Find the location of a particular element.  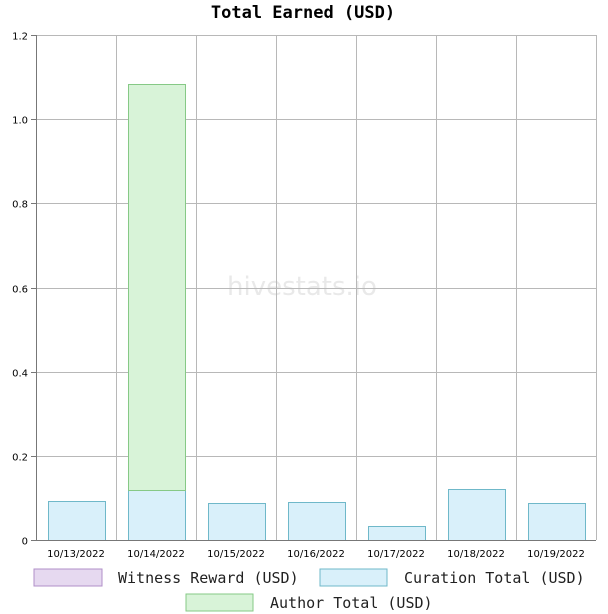

y-tick-label: 1.2 is located at coordinates (20, 37).